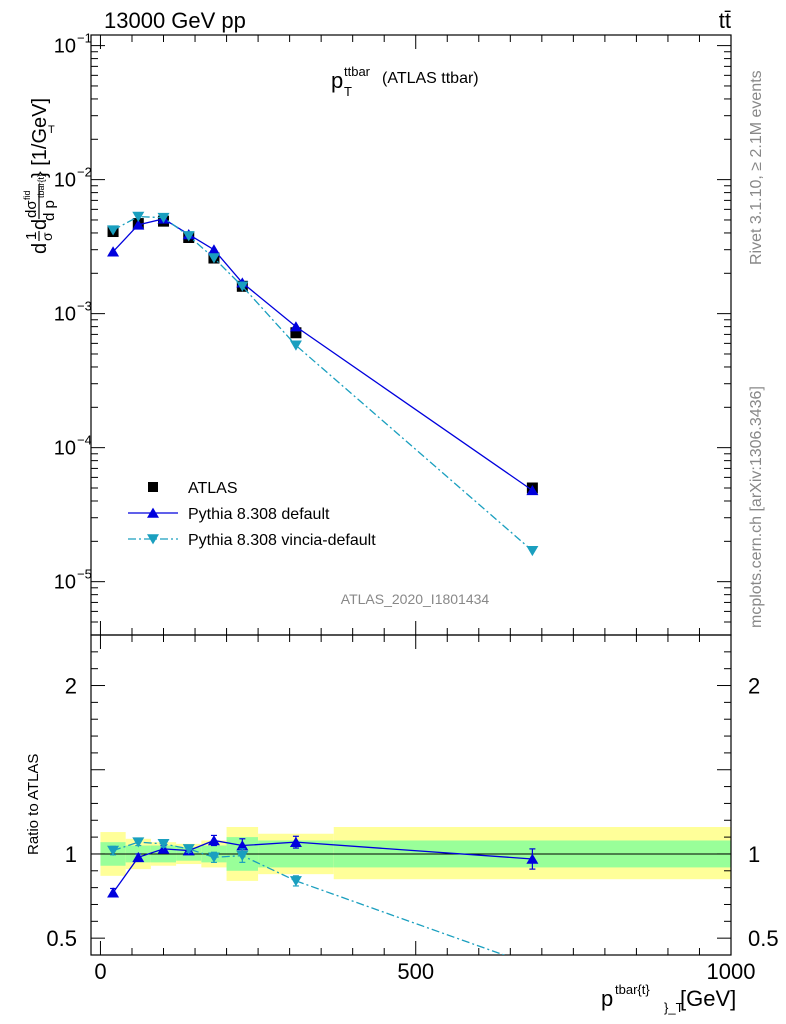  Describe the element at coordinates (31, 236) in the screenshot. I see `svg-text: 1` at that location.